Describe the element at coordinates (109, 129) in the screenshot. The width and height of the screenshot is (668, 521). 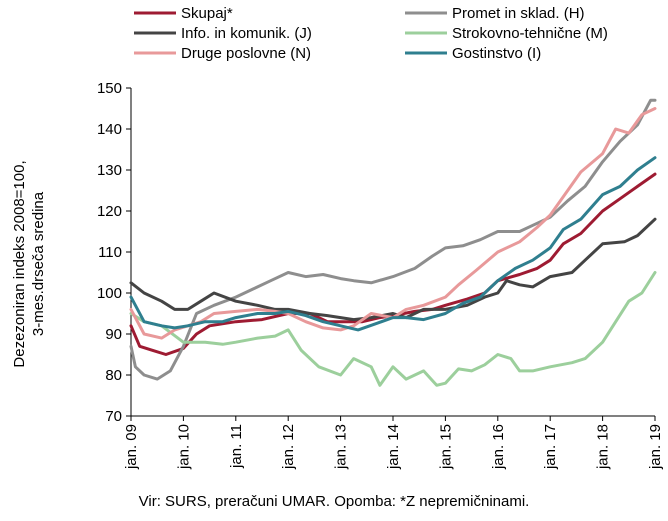
I see `y-tick-label: 140` at that location.